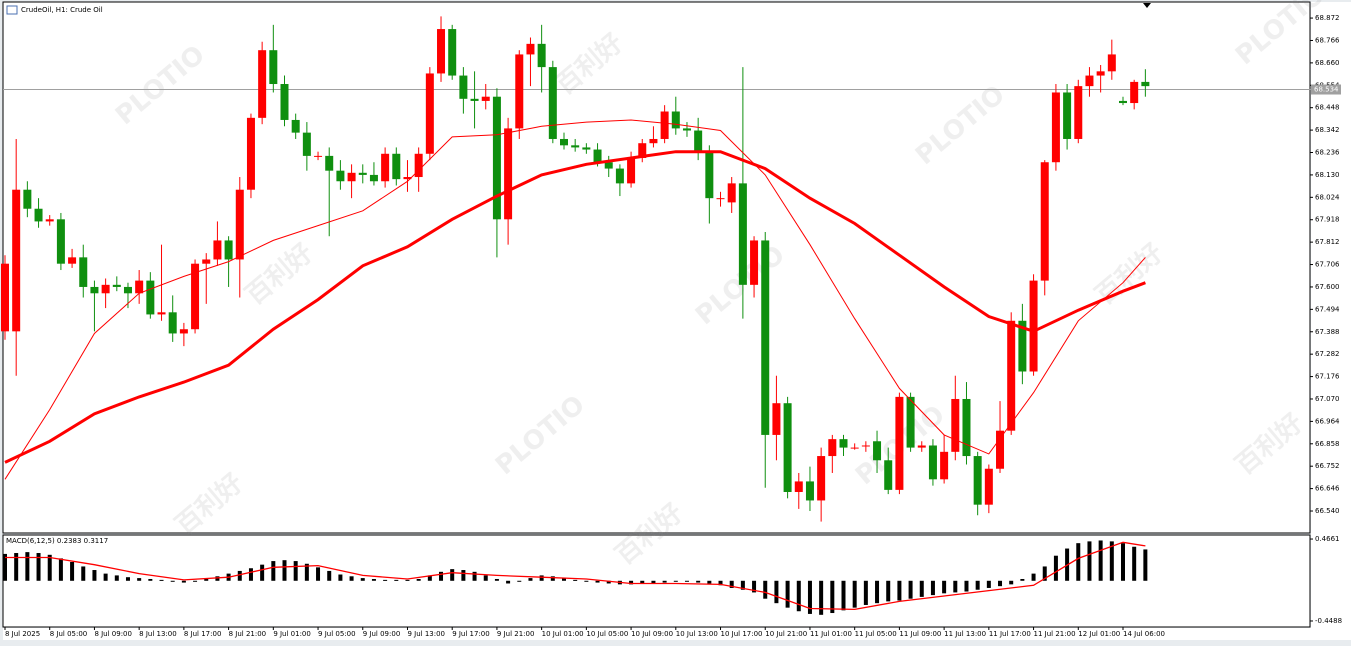  Describe the element at coordinates (697, 634) in the screenshot. I see `x-tick-label: 10 Jul 13:00` at that location.